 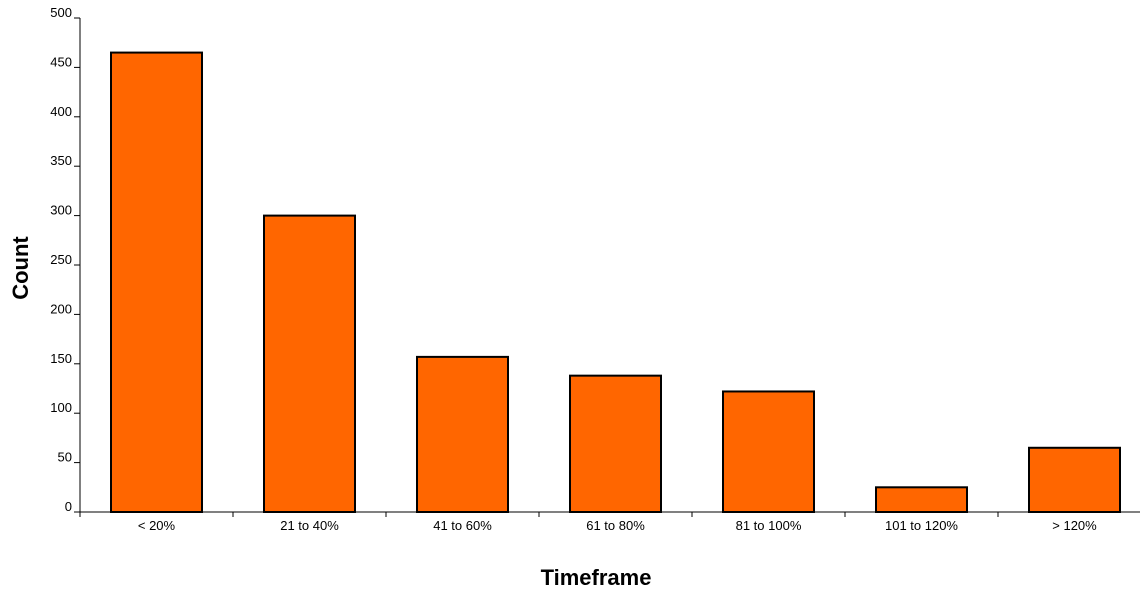 What do you see at coordinates (20, 268) in the screenshot?
I see `y-axis-title: Count` at bounding box center [20, 268].